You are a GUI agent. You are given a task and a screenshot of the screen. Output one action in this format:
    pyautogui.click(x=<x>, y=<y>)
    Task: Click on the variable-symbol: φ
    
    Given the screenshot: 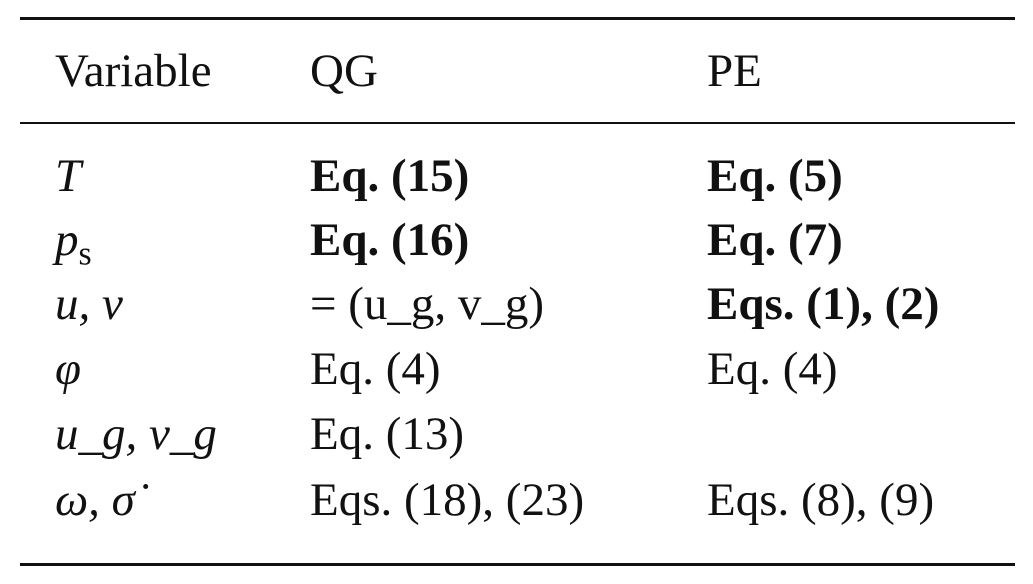 What is the action you would take?
    pyautogui.click(x=68, y=369)
    